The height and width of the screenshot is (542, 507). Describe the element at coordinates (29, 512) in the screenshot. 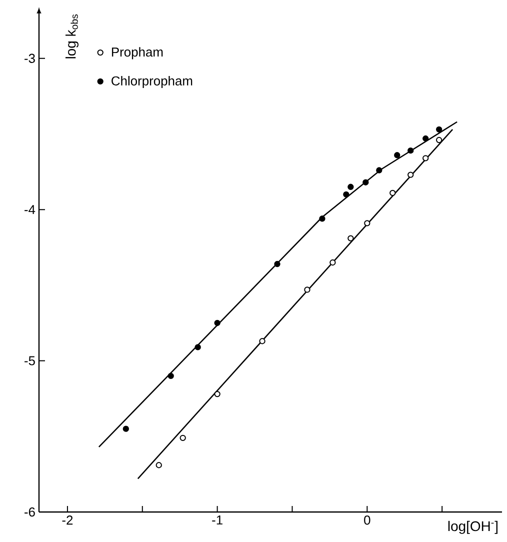

I see `y-tick-label: -6` at that location.